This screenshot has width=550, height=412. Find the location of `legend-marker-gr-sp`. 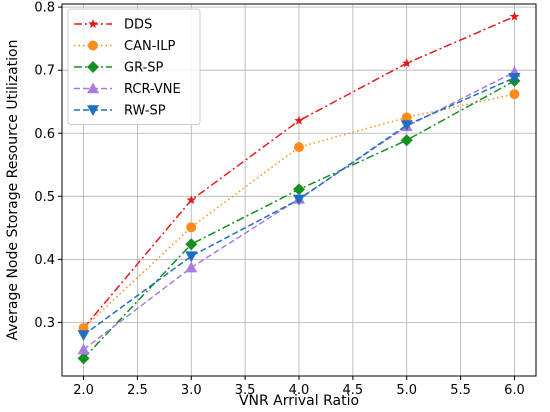

legend-marker-gr-sp is located at coordinates (93, 67).